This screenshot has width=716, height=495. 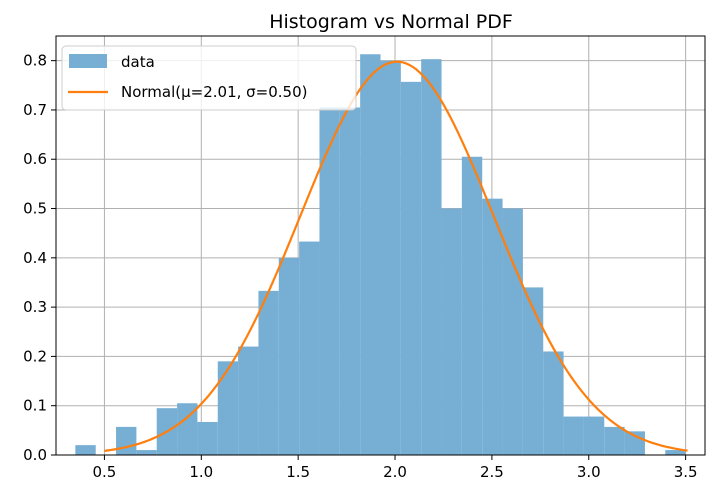 I want to click on y-tick-label: 0.4, so click(x=35, y=258).